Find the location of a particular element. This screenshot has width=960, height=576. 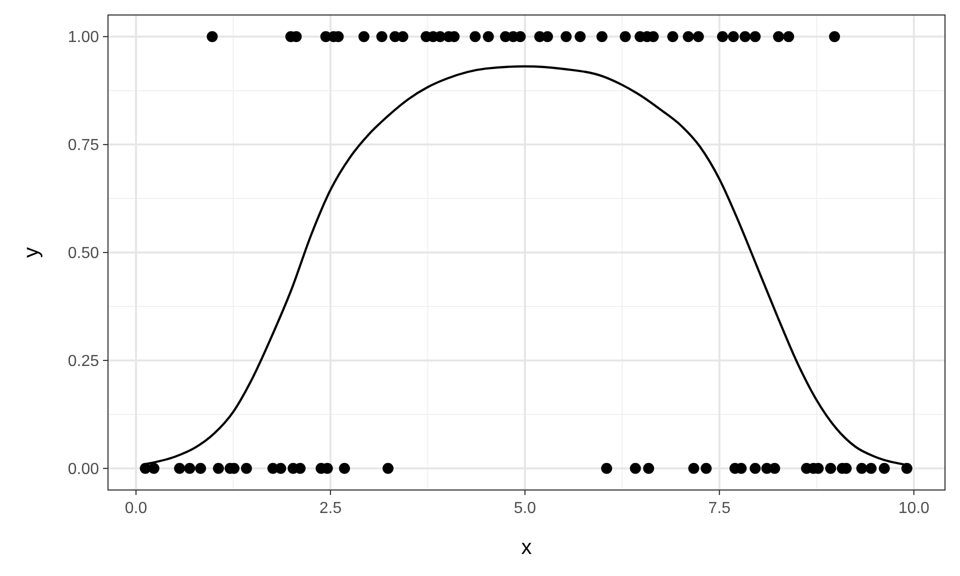

x-tick-label: 10.0 is located at coordinates (914, 508).